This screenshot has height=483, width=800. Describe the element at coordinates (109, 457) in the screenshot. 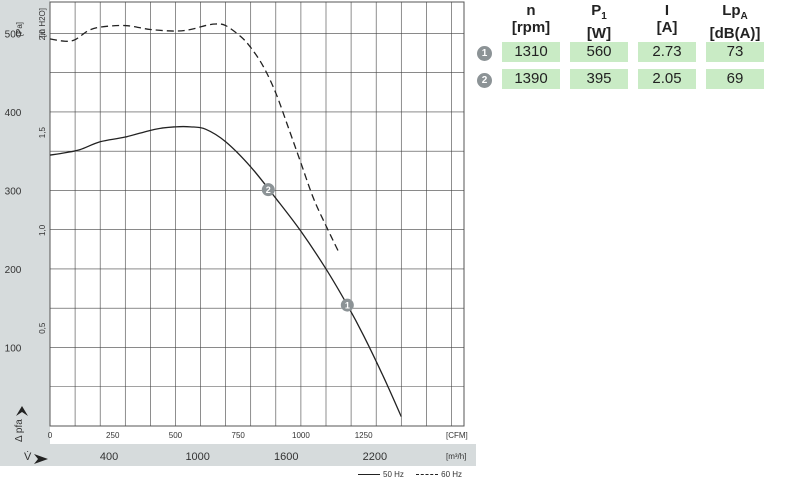

I see `x2-tick-label: 400` at that location.